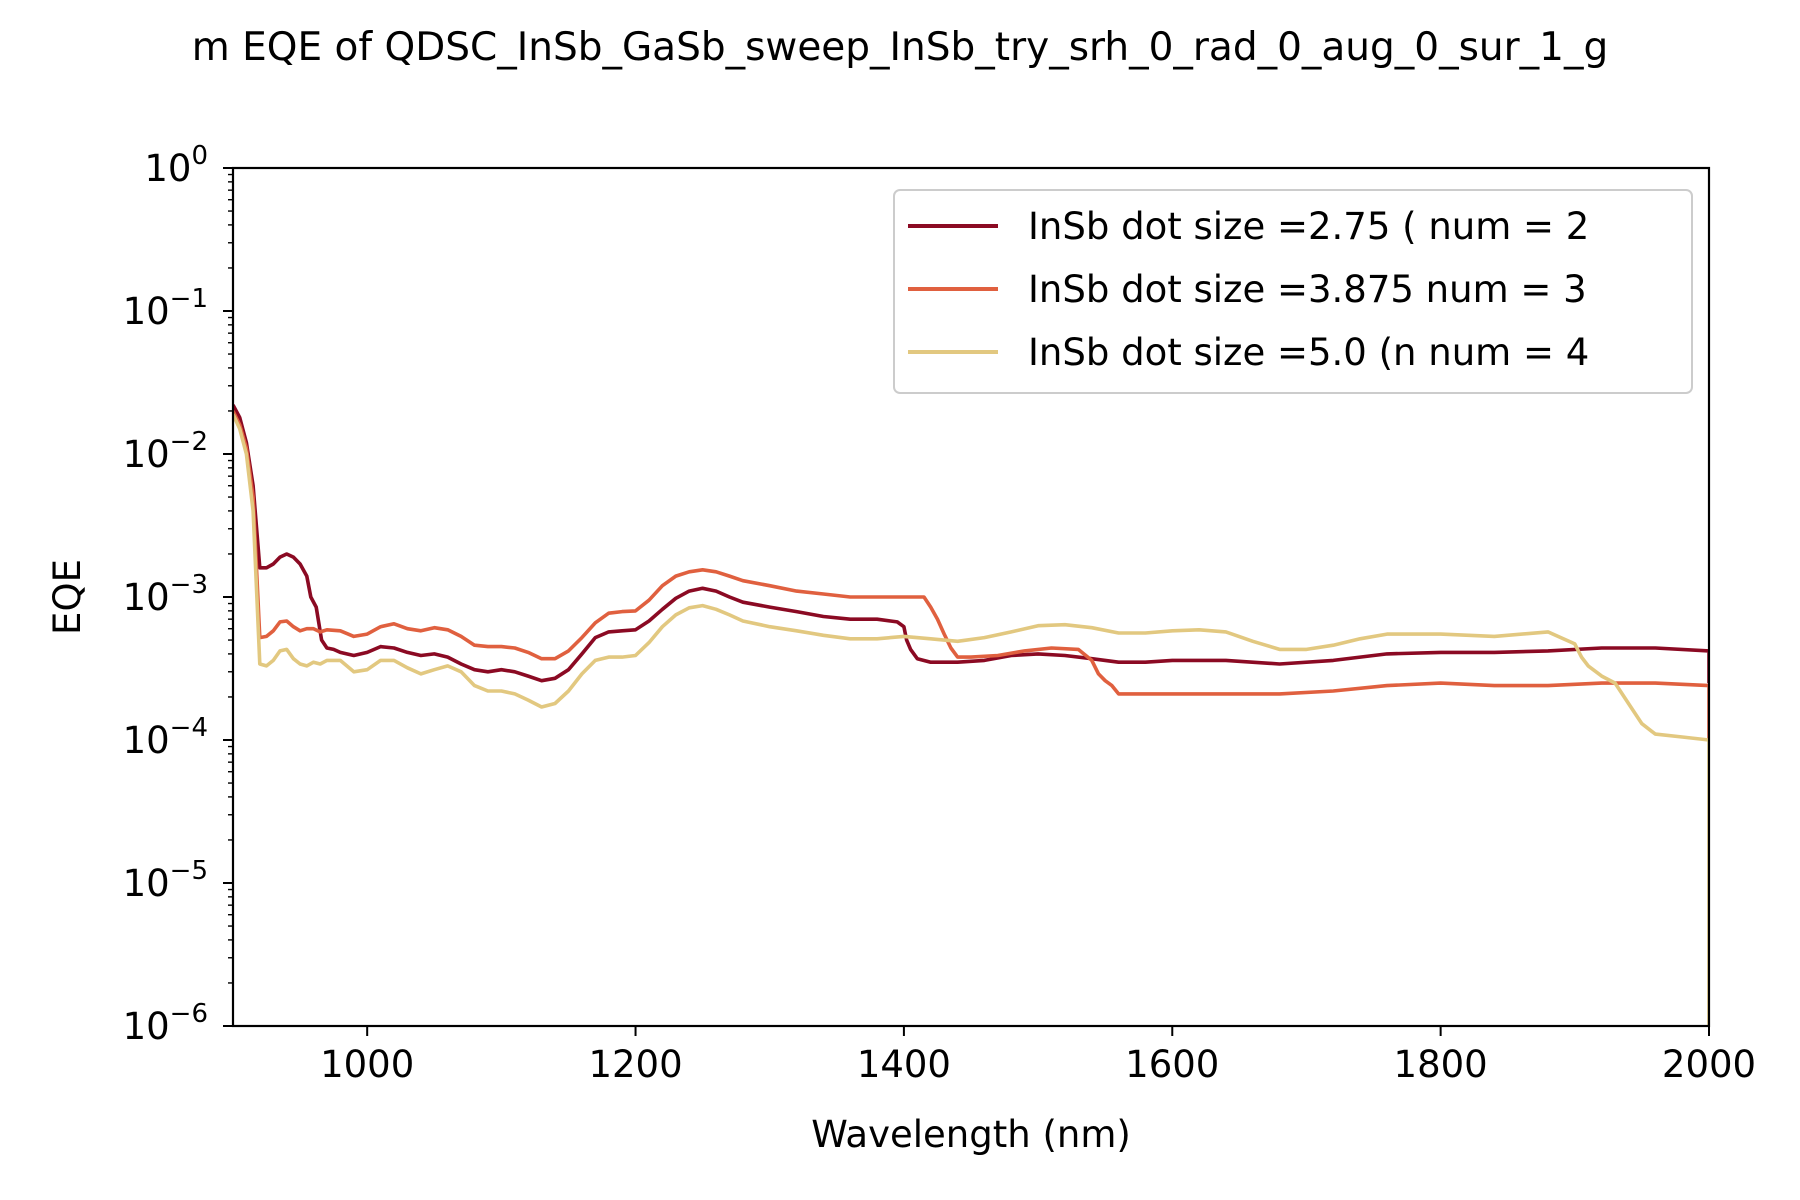 The width and height of the screenshot is (1800, 1200). I want to click on y-tick-label: 10⁻², so click(165, 451).